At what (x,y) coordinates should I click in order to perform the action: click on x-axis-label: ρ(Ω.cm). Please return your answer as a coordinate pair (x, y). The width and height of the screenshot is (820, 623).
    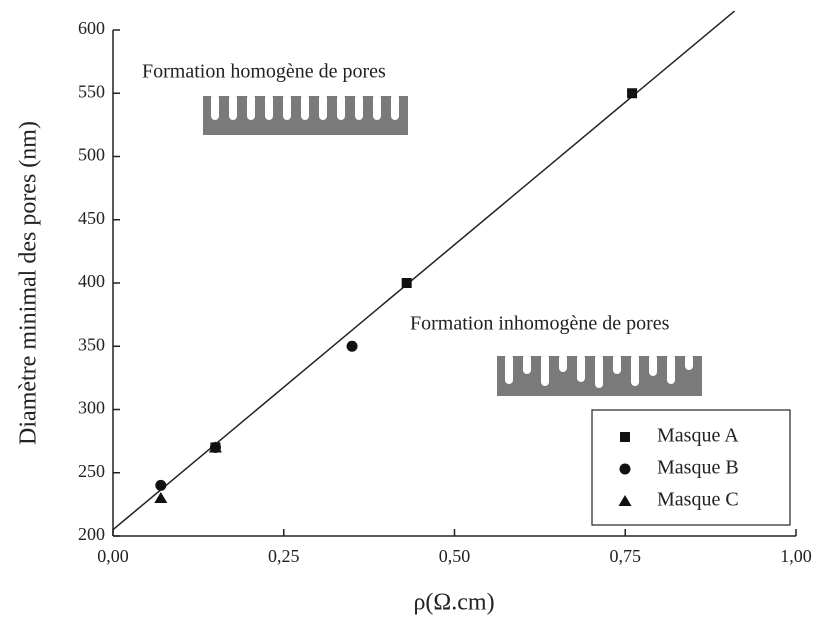
    Looking at the image, I should click on (453, 603).